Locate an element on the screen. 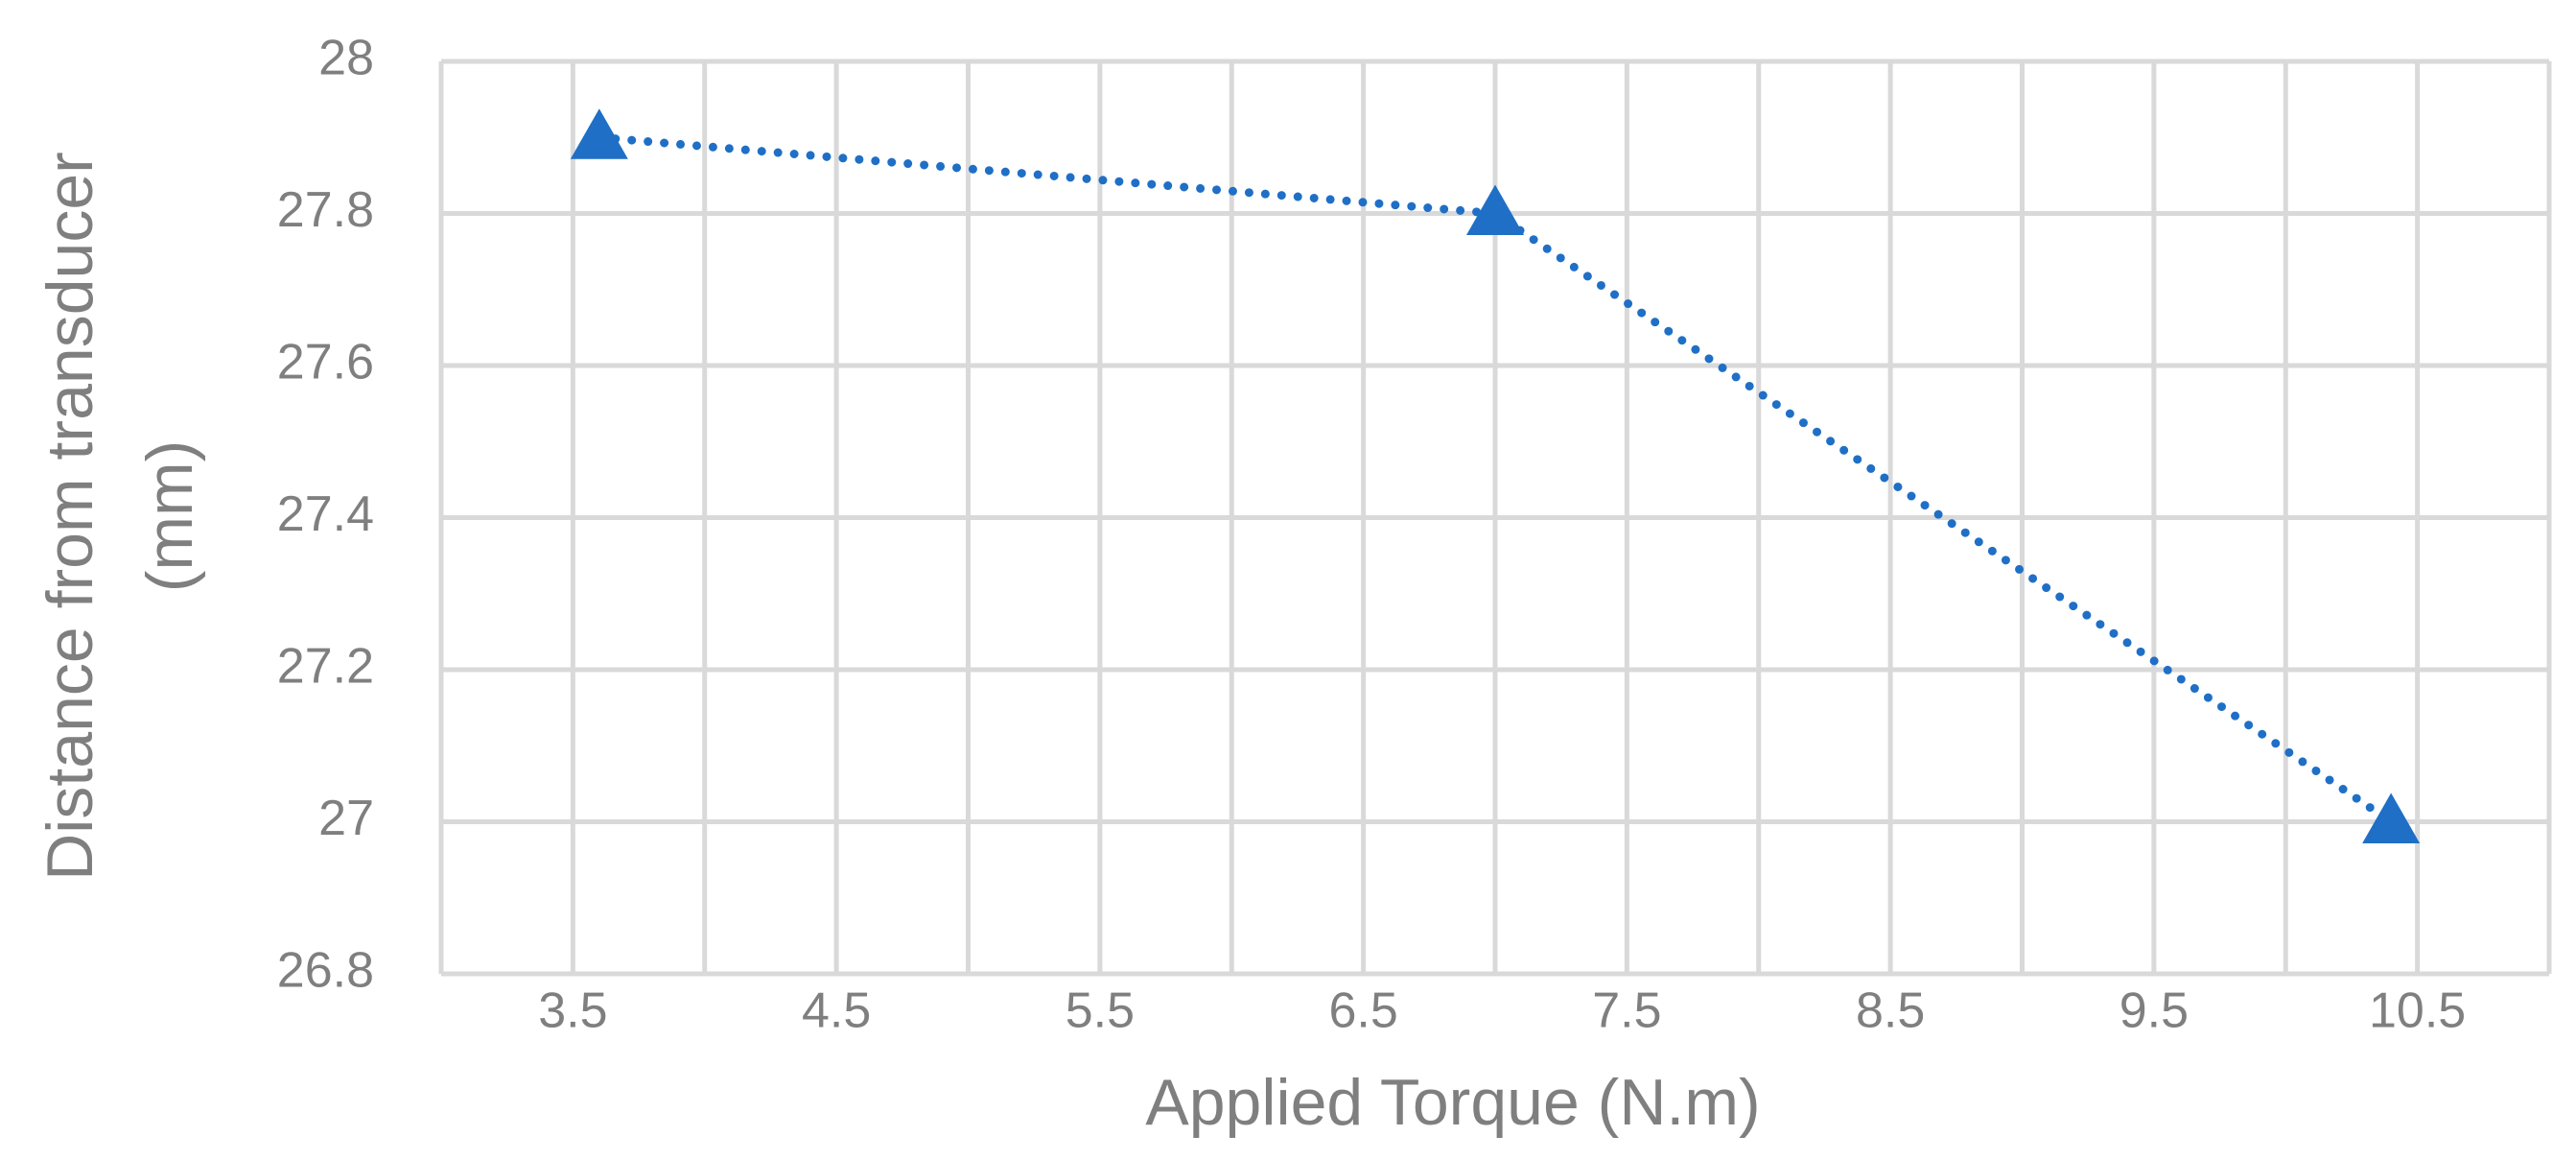 Image resolution: width=2576 pixels, height=1159 pixels. x-tick-label: 6.5 is located at coordinates (1362, 1011).